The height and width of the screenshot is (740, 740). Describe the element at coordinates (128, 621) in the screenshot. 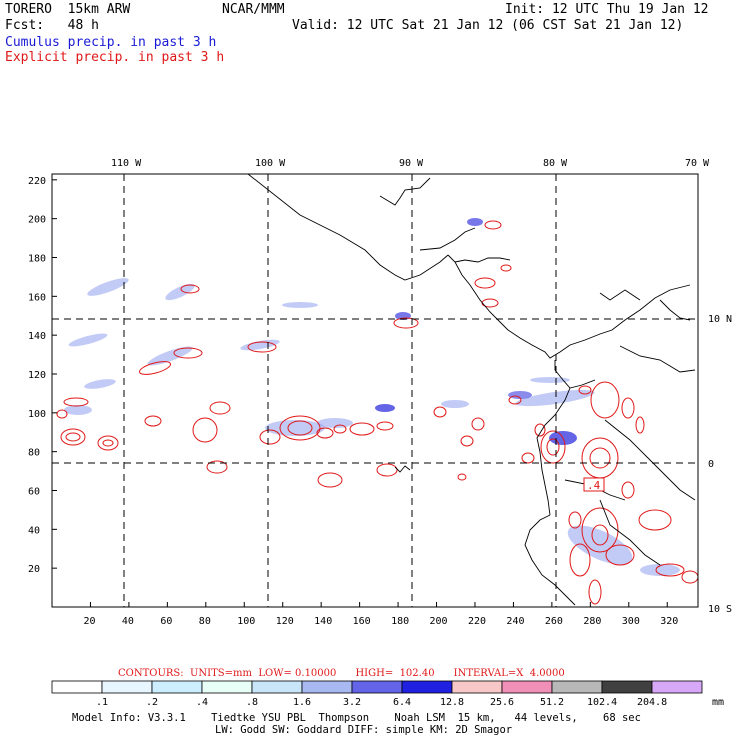

I see `x-tick-label: 40` at that location.